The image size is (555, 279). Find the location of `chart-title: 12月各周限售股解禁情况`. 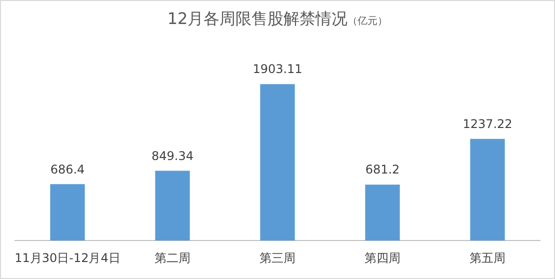

chart-title: 12月各周限售股解禁情况 is located at coordinates (257, 18).